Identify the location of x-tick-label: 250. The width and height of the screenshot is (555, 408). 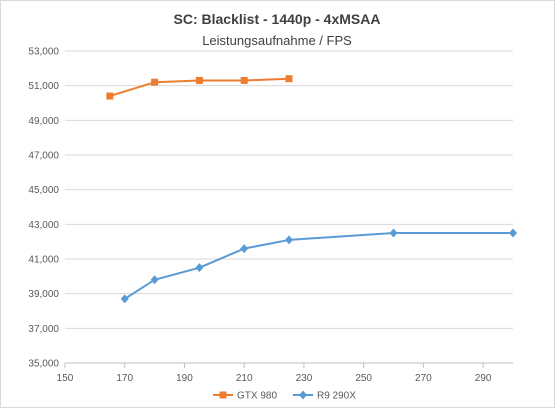
(363, 378).